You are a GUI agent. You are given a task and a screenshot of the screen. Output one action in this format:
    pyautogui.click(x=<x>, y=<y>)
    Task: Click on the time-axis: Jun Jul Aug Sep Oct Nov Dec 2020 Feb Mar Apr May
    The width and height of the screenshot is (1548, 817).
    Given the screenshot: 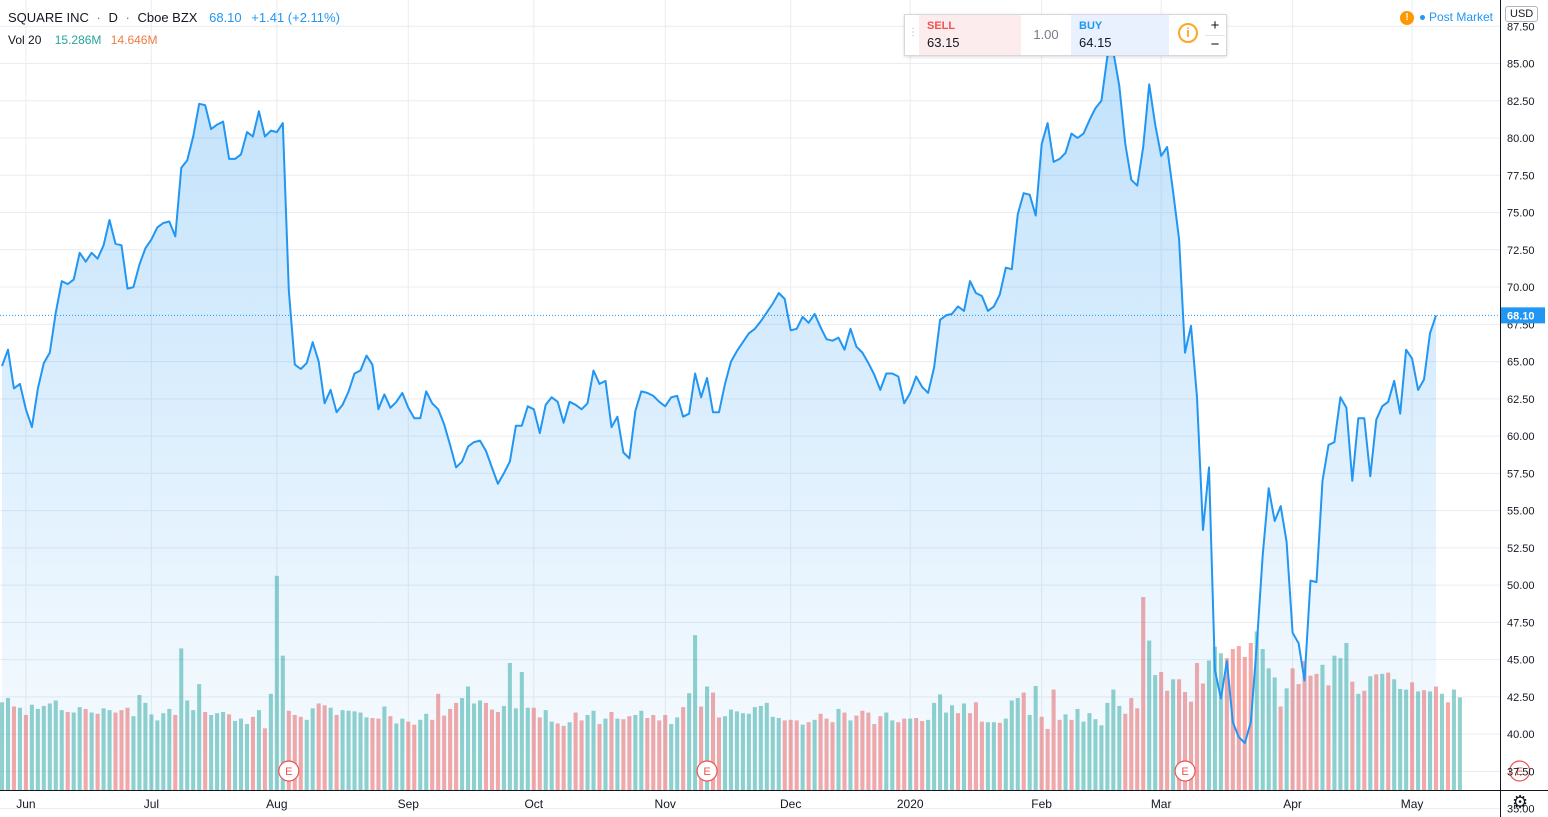 What is the action you would take?
    pyautogui.click(x=719, y=804)
    